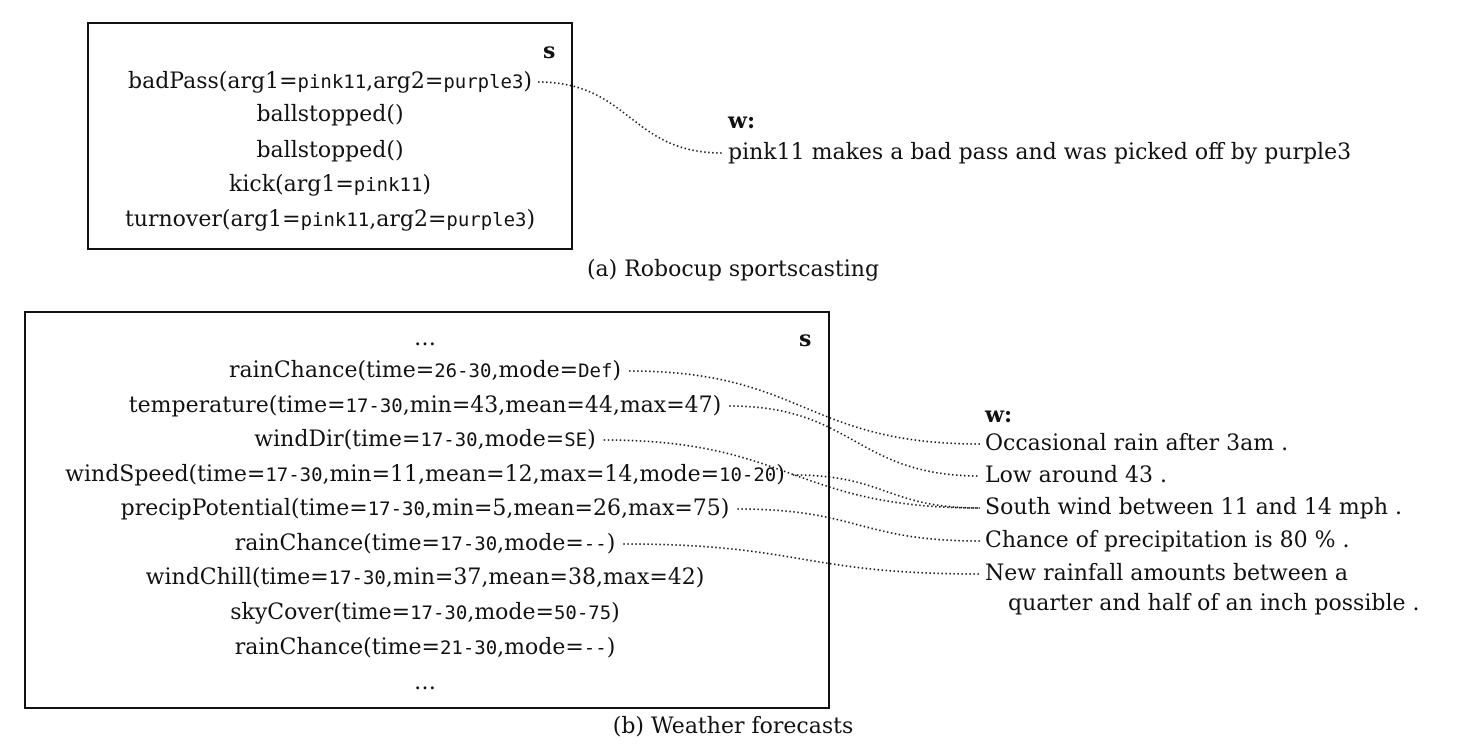 The height and width of the screenshot is (747, 1467). I want to click on record-token: kick(arg1=, so click(291, 184).